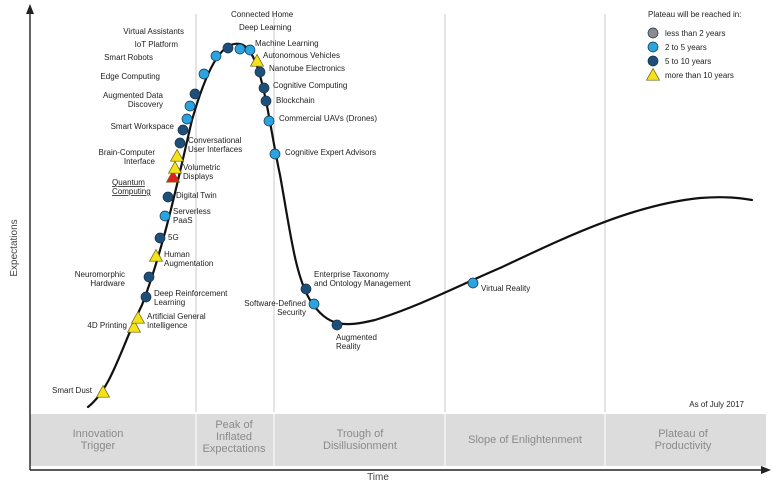  I want to click on technology-label-line: Neuromorphic, so click(100, 274).